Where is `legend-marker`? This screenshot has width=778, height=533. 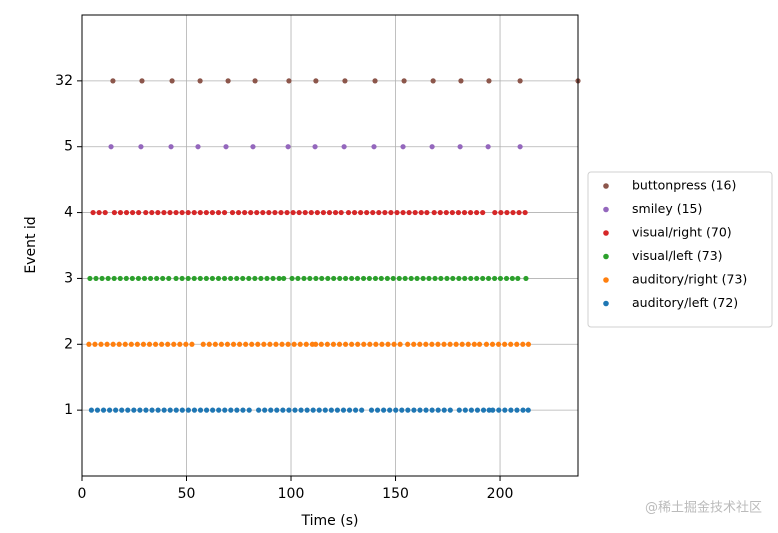
legend-marker is located at coordinates (606, 209).